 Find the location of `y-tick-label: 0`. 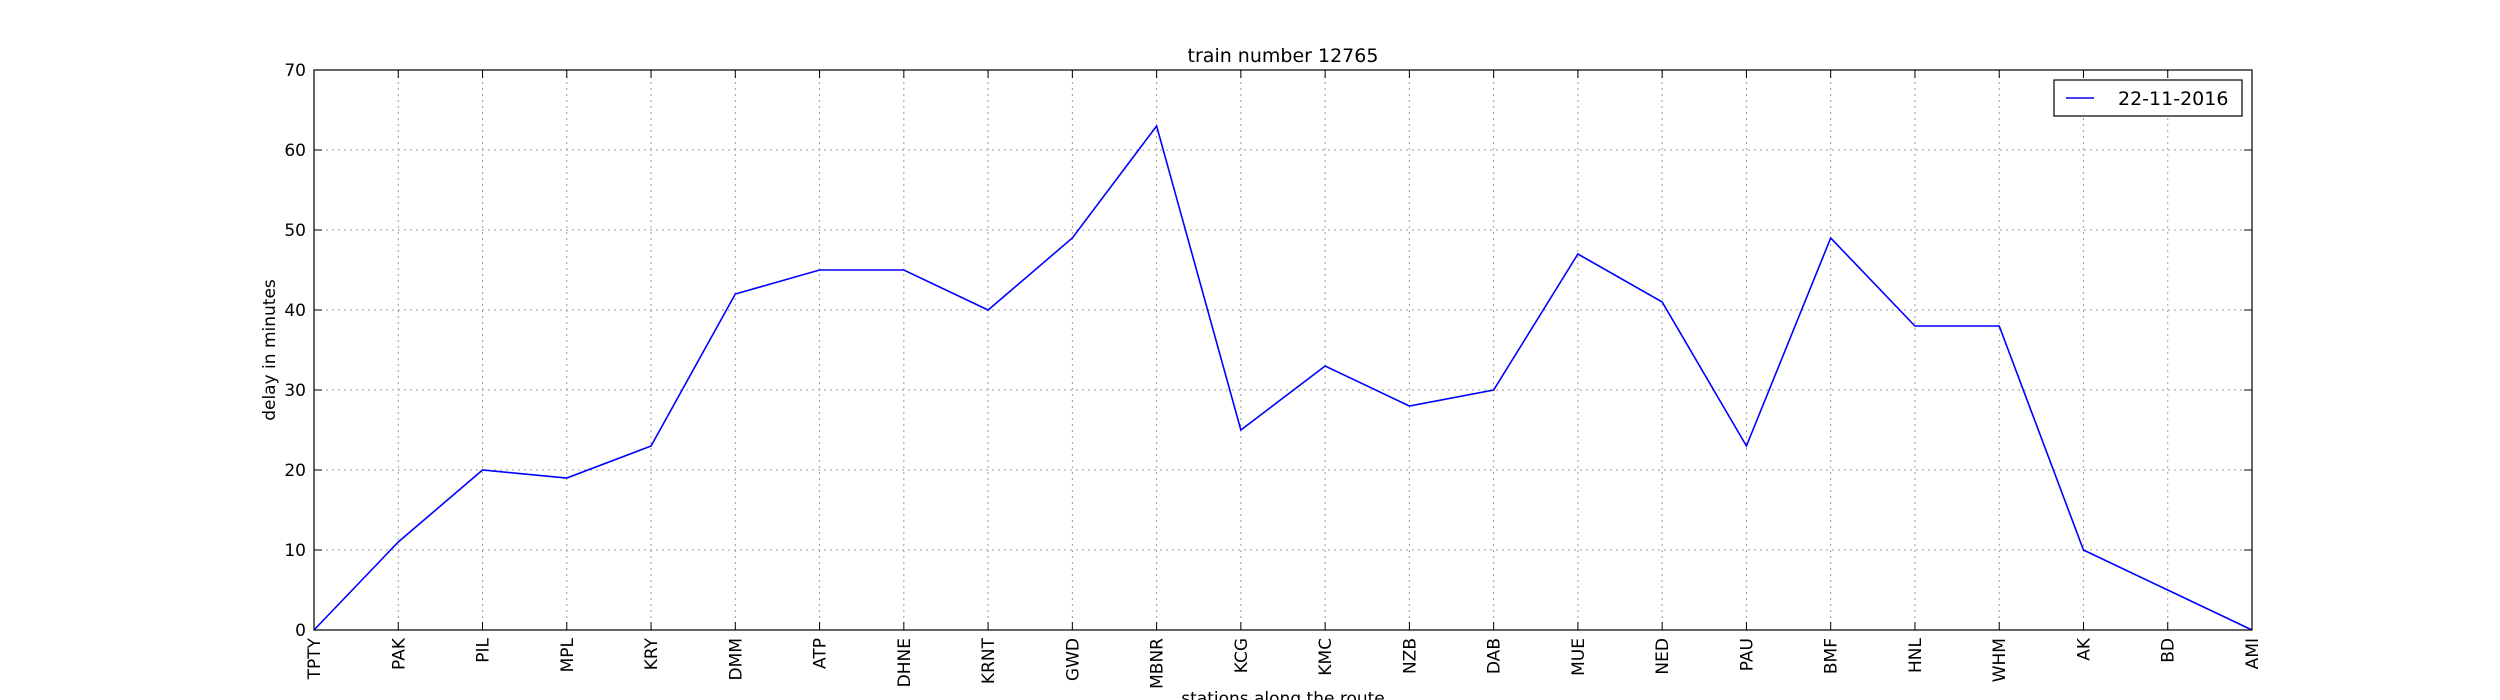

y-tick-label: 0 is located at coordinates (300, 631).